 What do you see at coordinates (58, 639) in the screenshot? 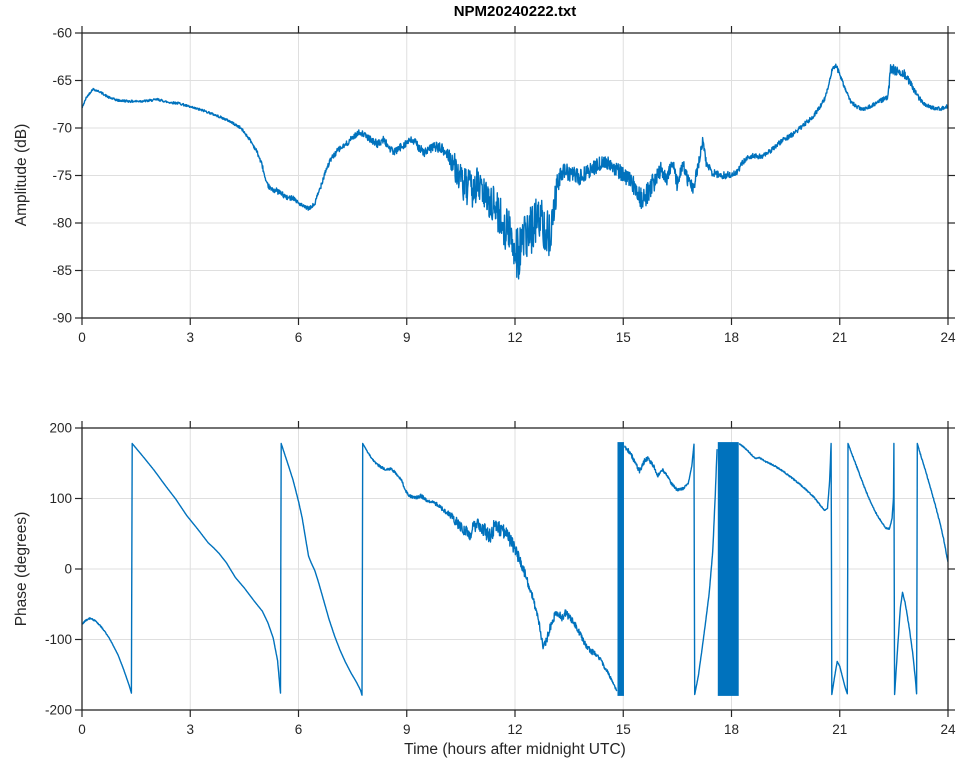
I see `y-tick-label: -100` at bounding box center [58, 639].